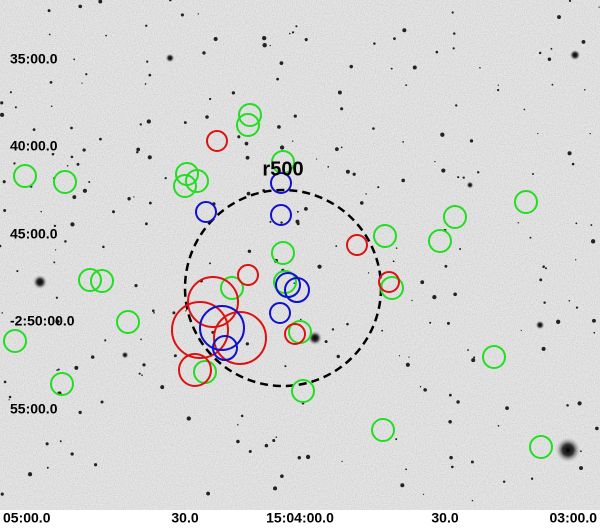 The width and height of the screenshot is (600, 528). I want to click on ra-label: 05:00.0, so click(27, 518).